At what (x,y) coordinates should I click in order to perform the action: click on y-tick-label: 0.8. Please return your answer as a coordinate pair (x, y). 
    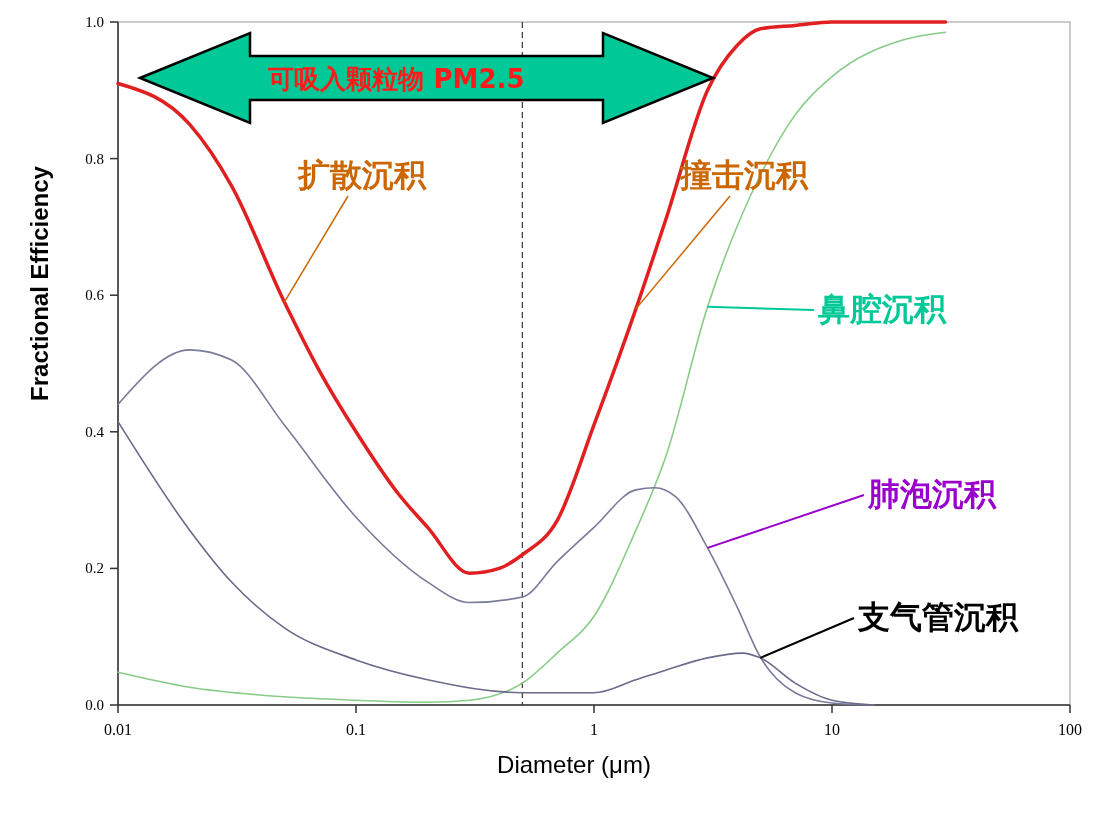
    Looking at the image, I should click on (94, 158).